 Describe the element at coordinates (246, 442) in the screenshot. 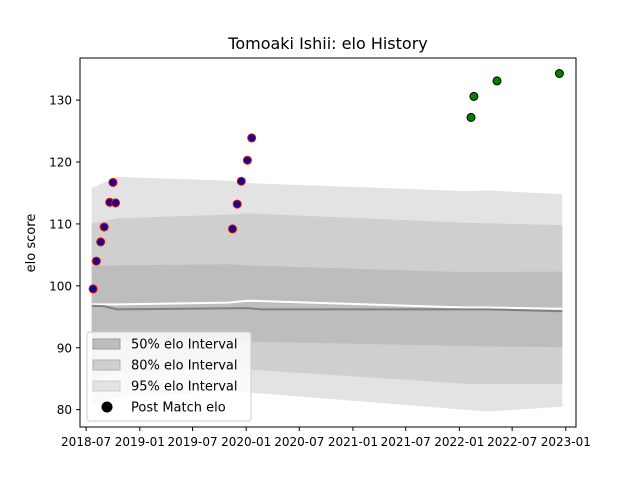

I see `x-tick-label: 2020-01` at that location.